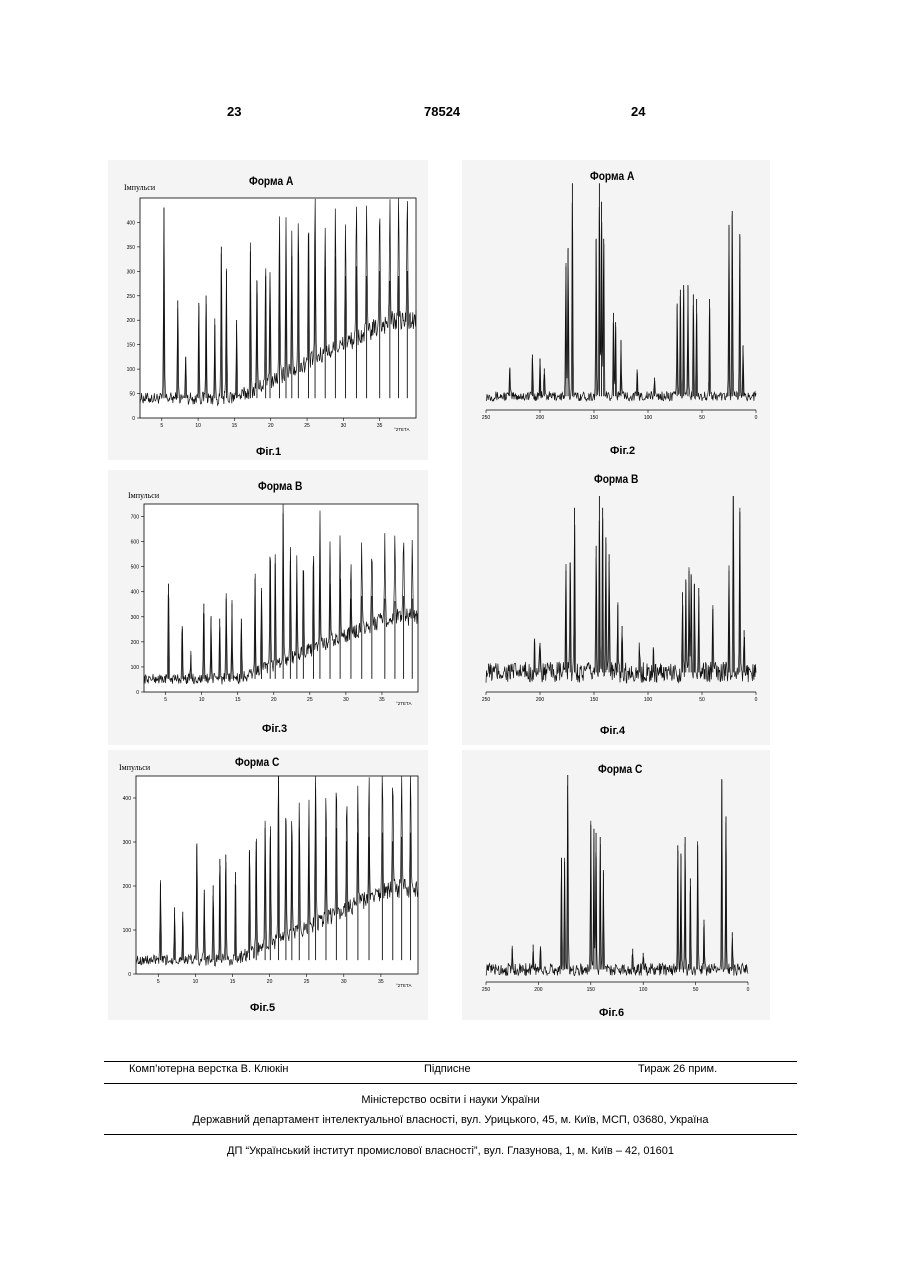  I want to click on nmr-panel-form-c: 250 200 150 100 50 0 Форма С Фіг.6, so click(616, 885).